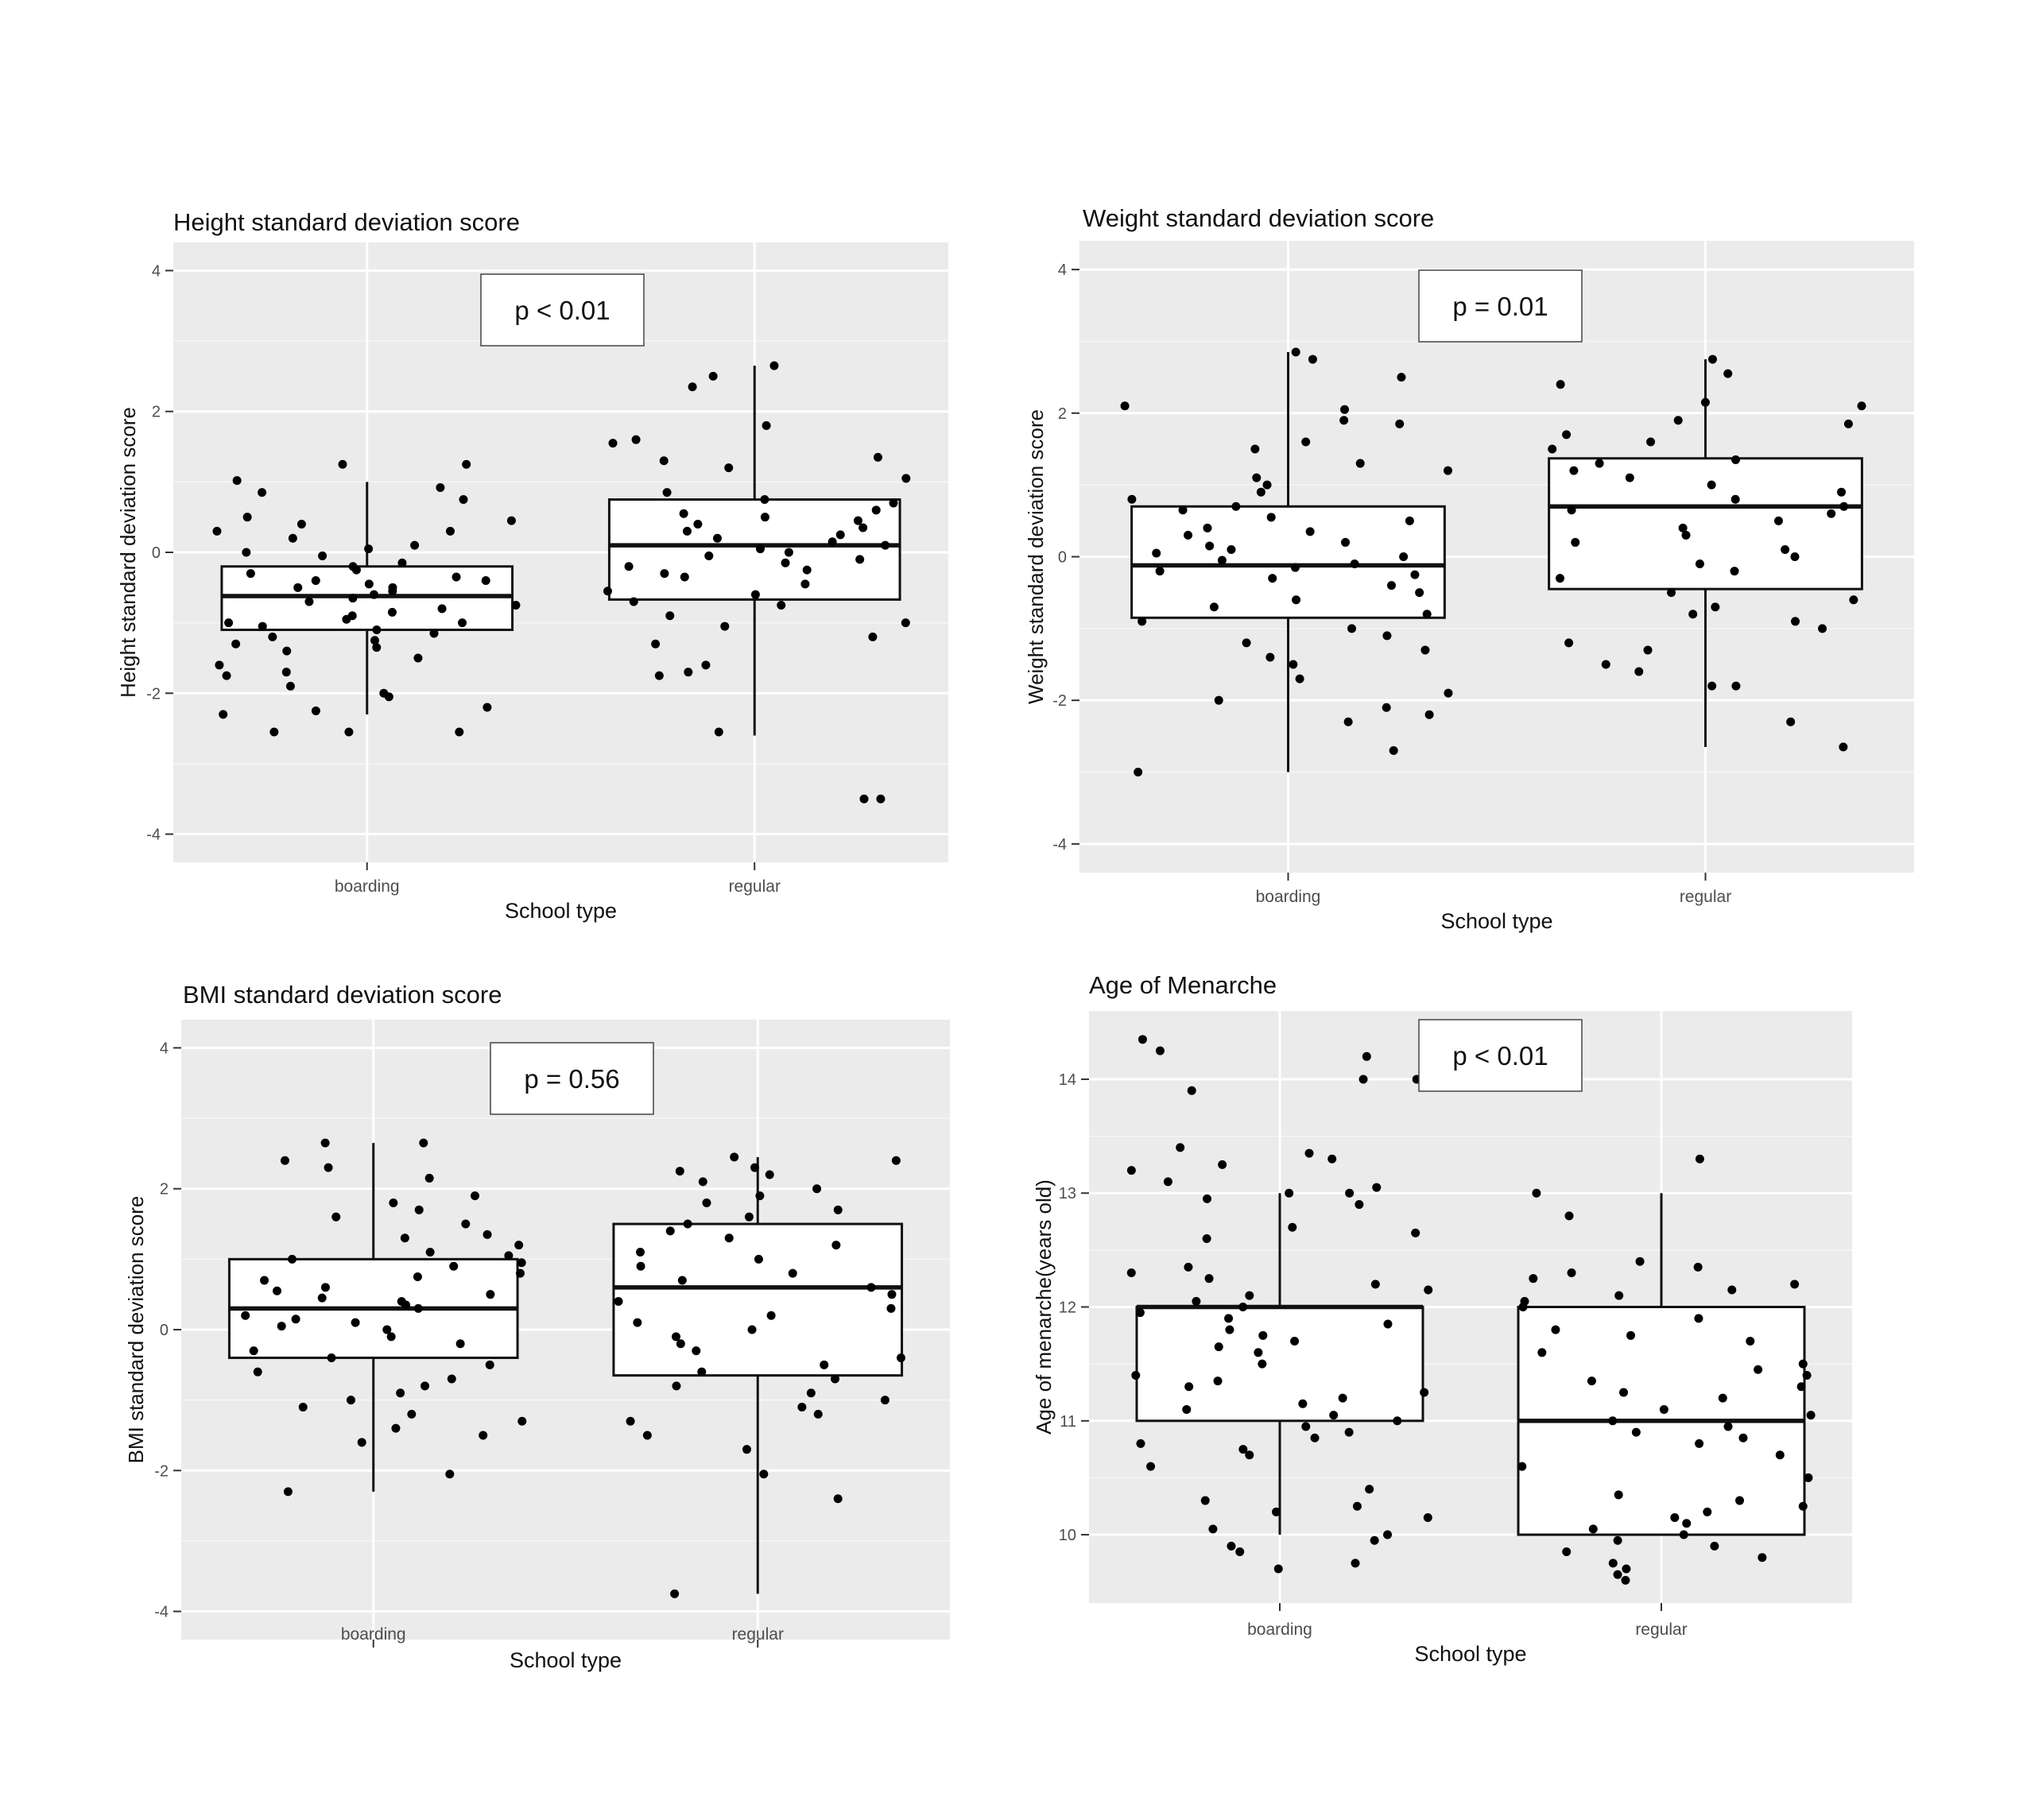 The width and height of the screenshot is (2027, 1820). What do you see at coordinates (373, 1634) in the screenshot?
I see `x-tick-label: boarding` at bounding box center [373, 1634].